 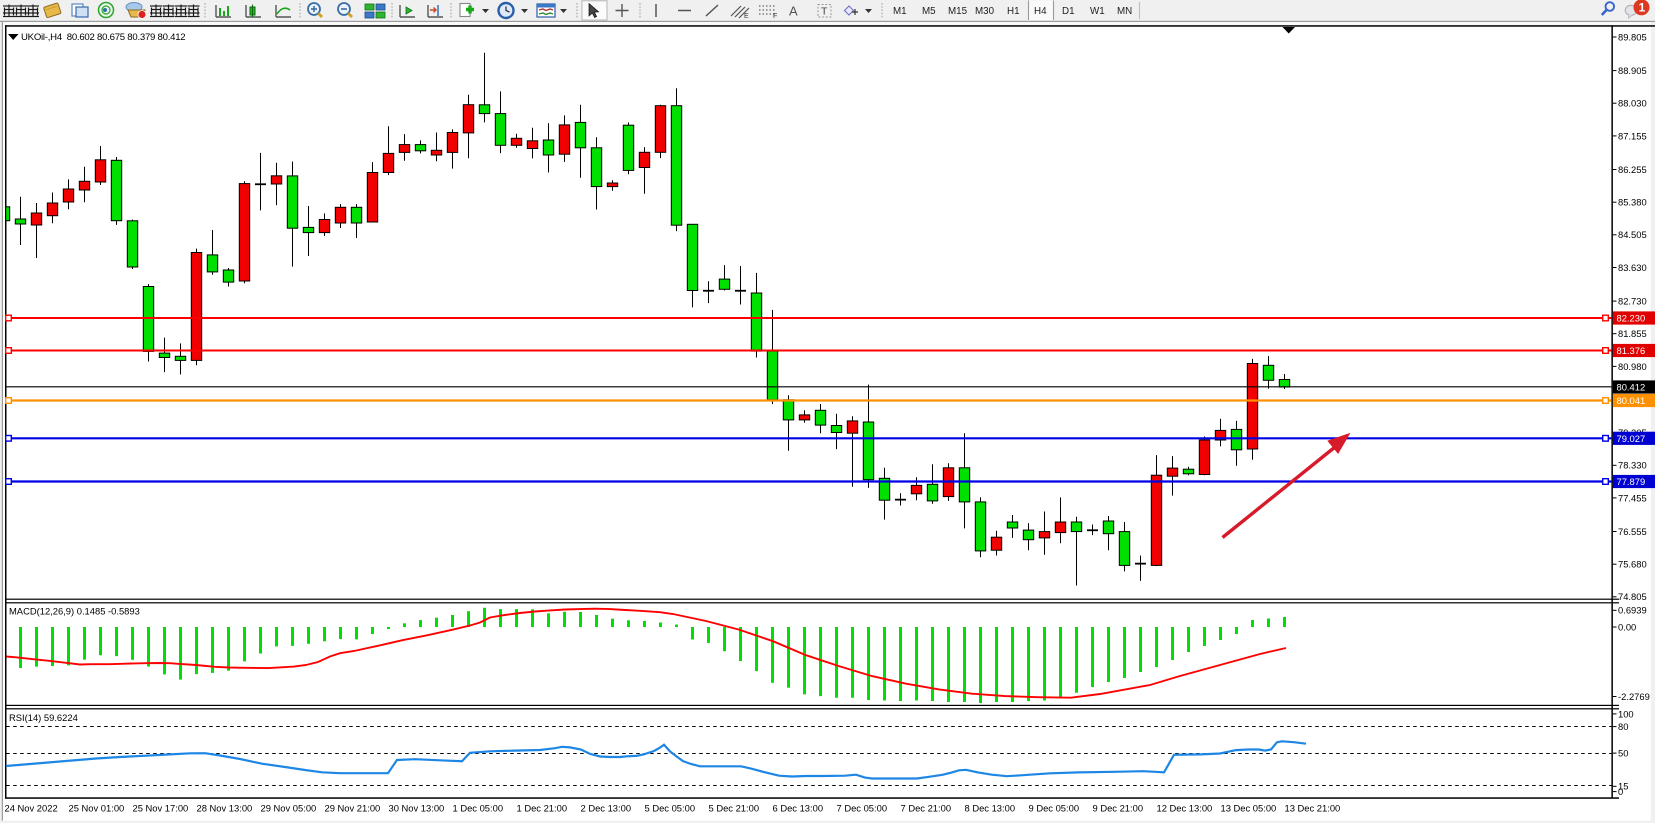 I want to click on svg-text: 0, so click(x=1620, y=791).